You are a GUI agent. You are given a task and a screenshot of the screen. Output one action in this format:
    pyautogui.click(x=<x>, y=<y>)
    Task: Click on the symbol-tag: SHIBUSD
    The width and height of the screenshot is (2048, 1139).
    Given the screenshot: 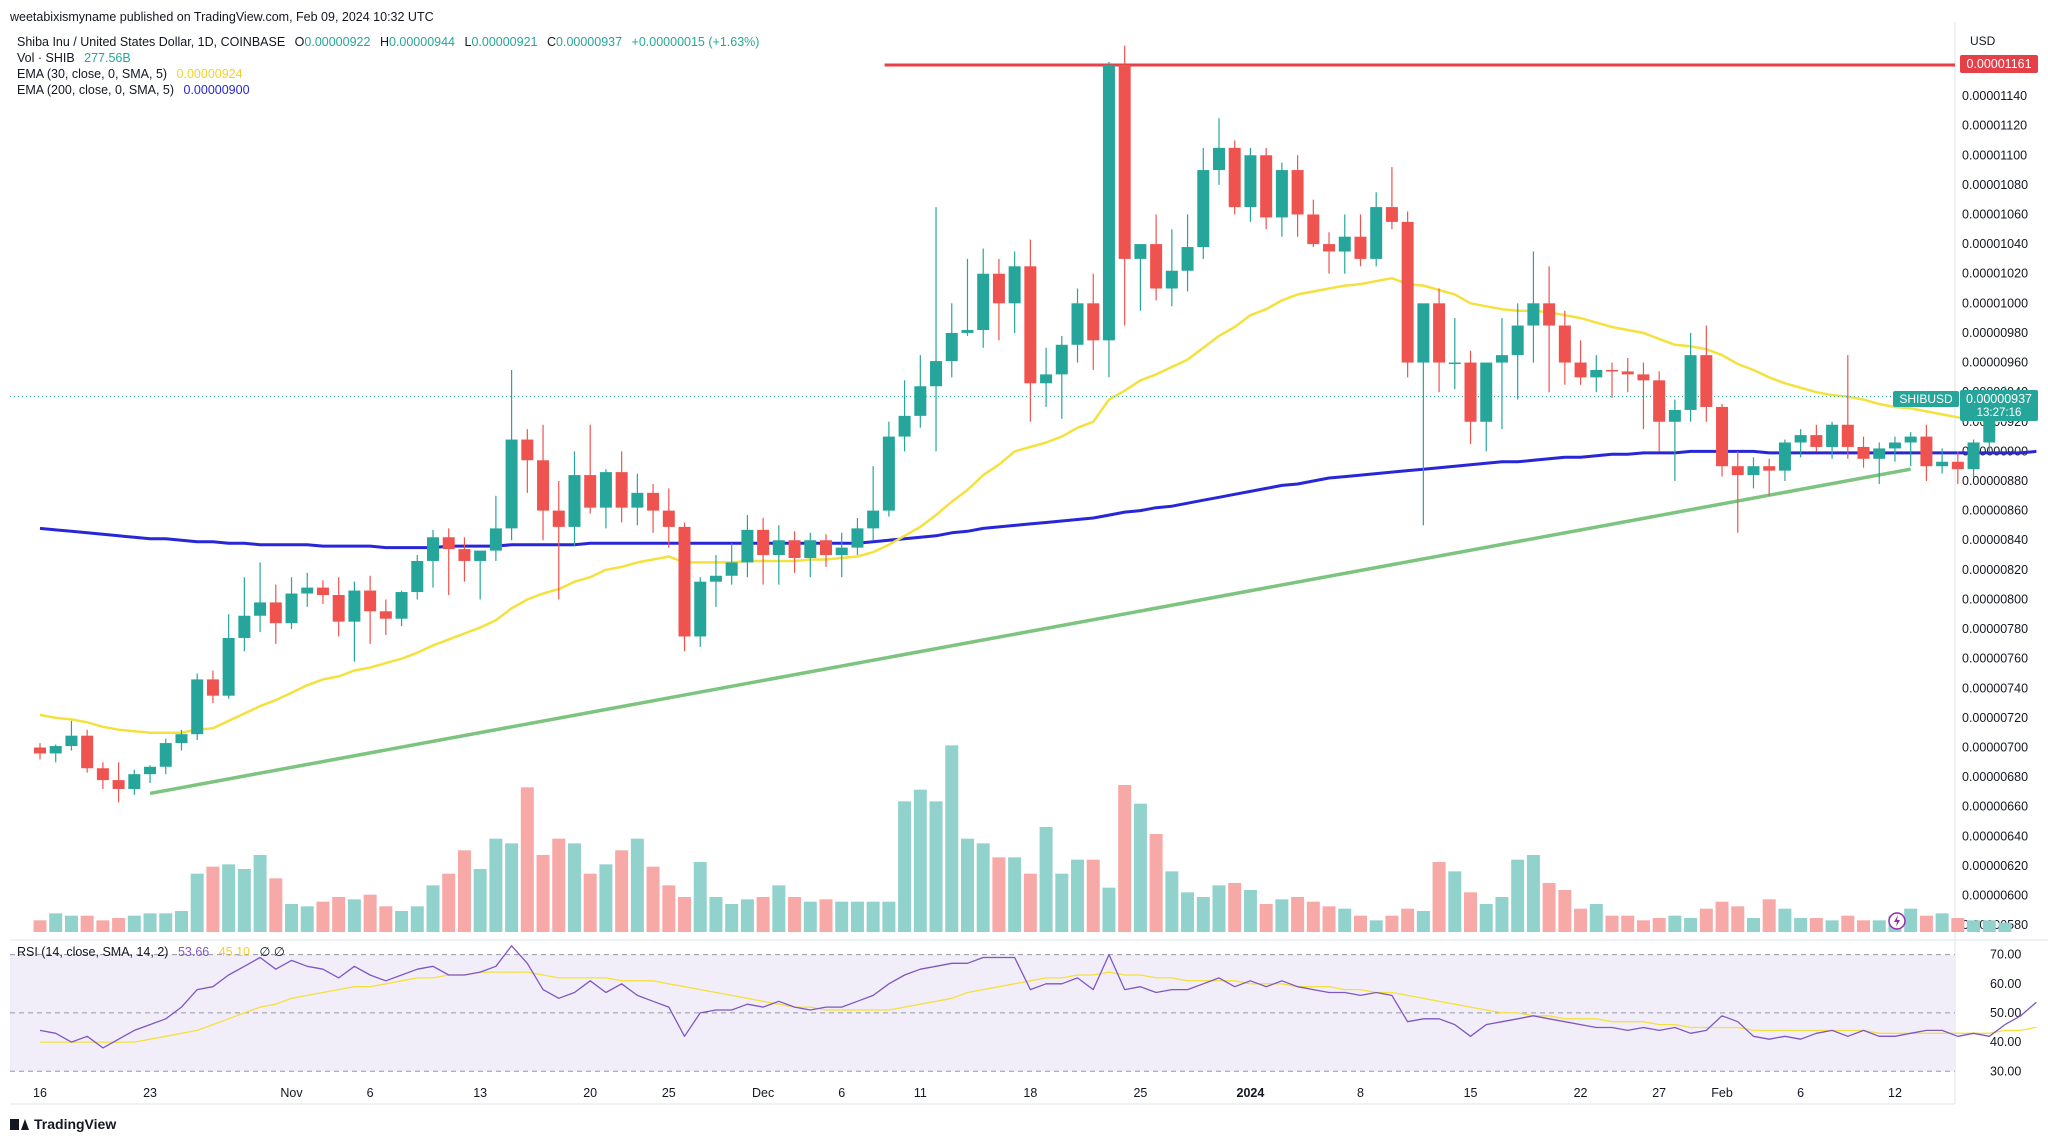 What is the action you would take?
    pyautogui.click(x=1926, y=399)
    